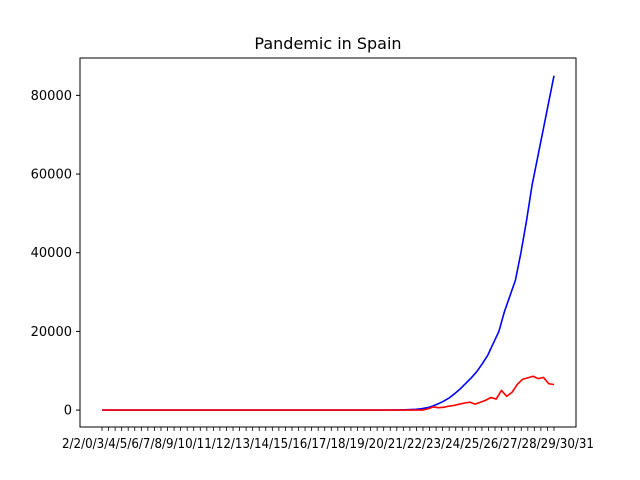 The height and width of the screenshot is (480, 640). I want to click on y-tick-label: 0, so click(68, 411).